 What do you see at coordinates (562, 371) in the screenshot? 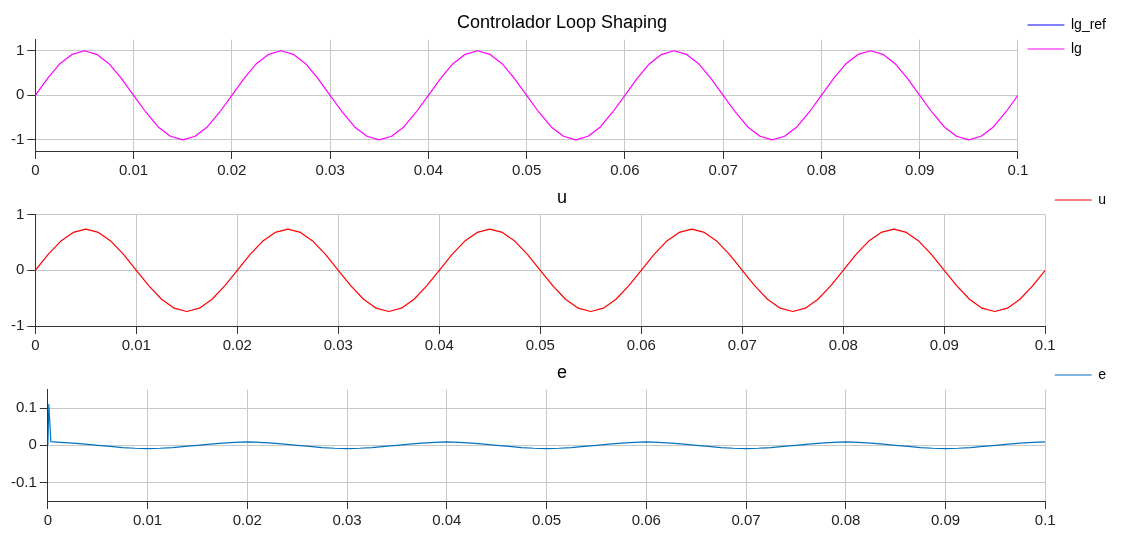
I see `chart-title: e` at bounding box center [562, 371].